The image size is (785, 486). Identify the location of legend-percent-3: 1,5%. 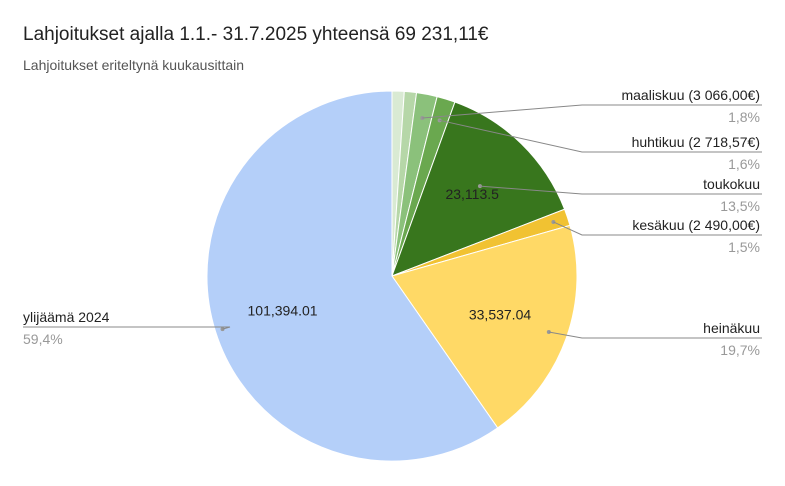
(744, 247).